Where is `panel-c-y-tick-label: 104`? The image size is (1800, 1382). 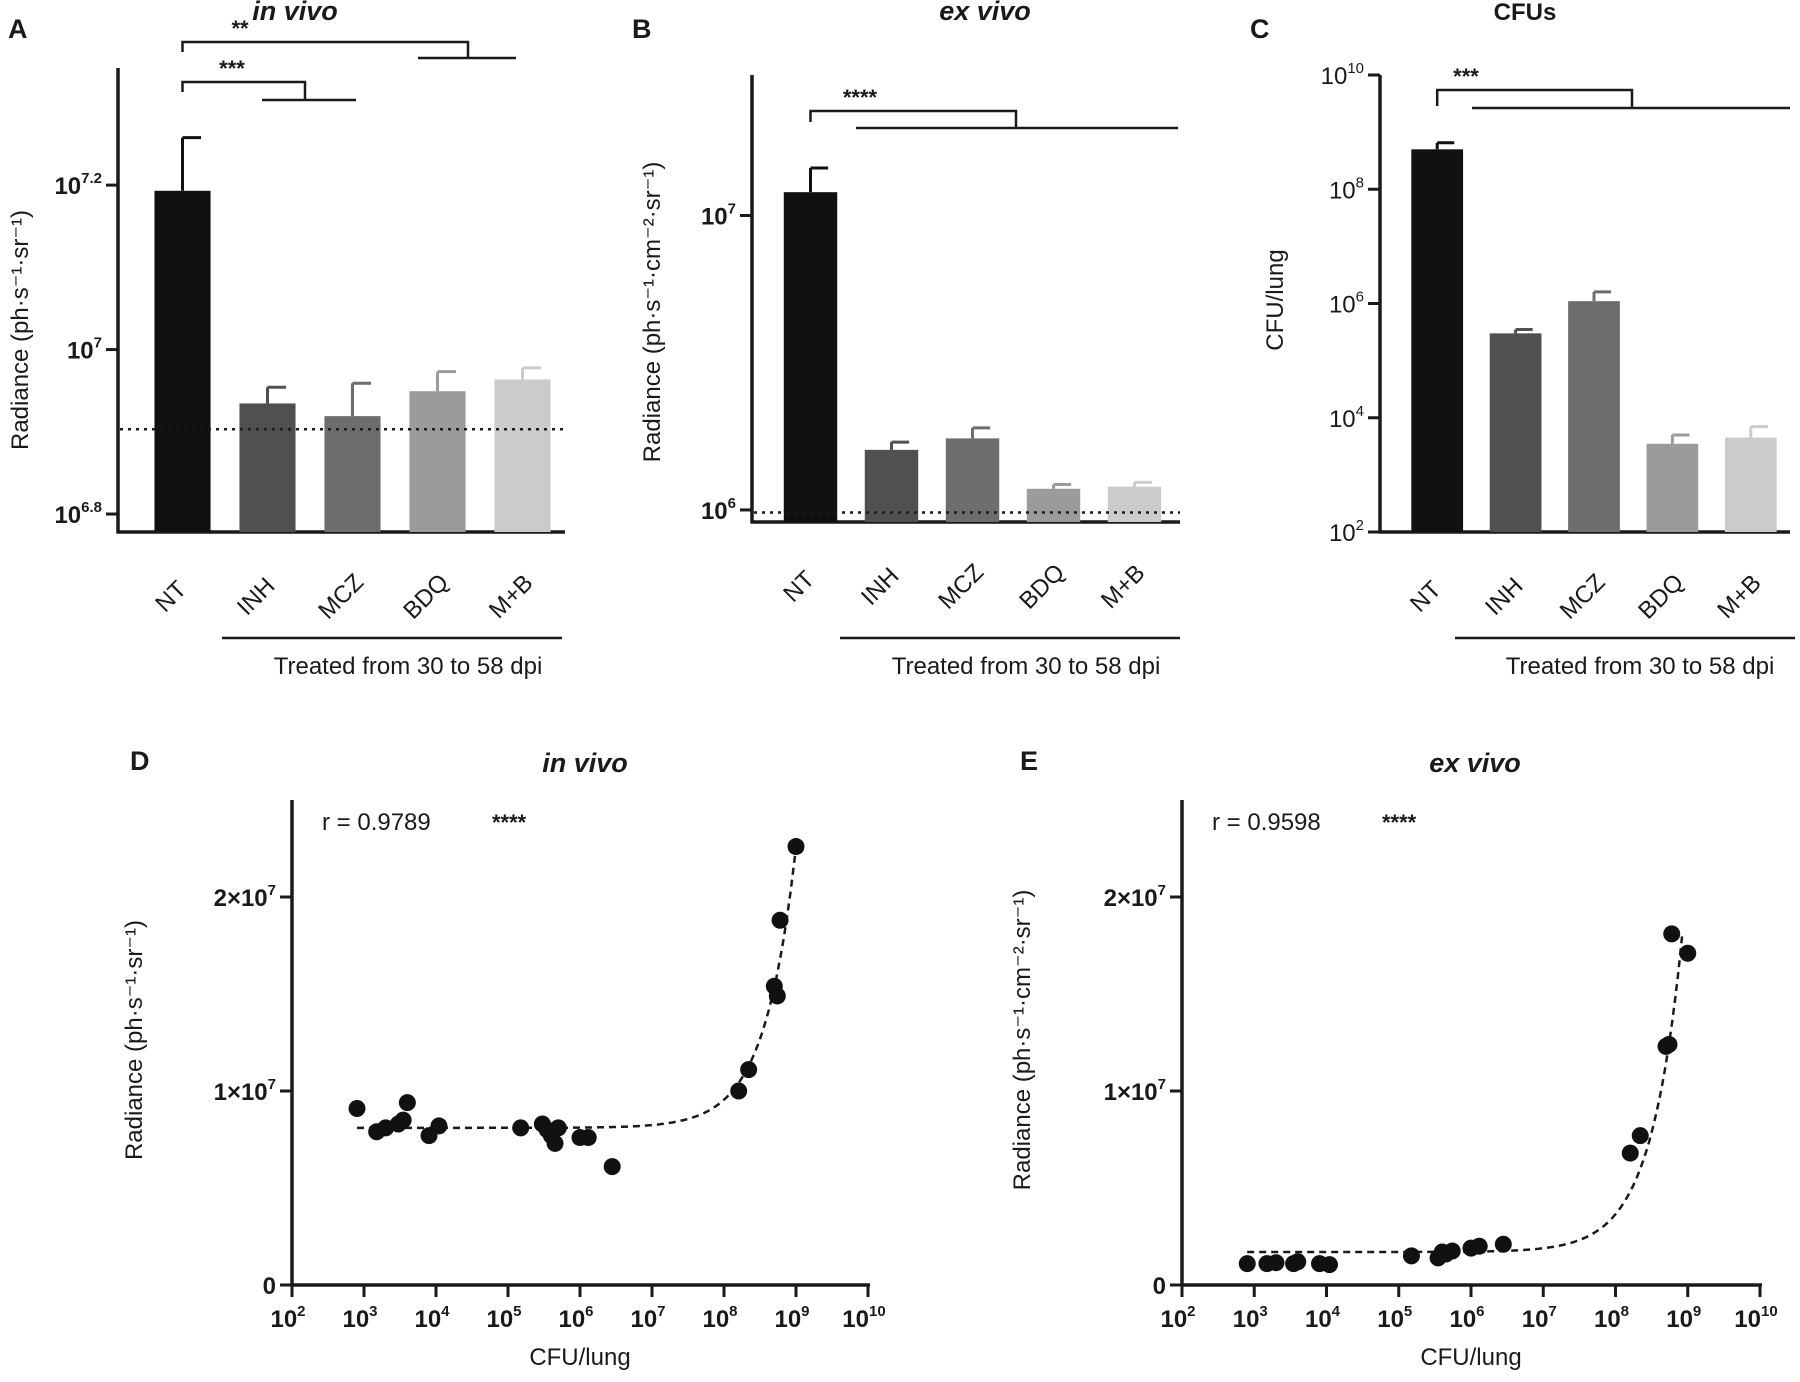
panel-c-y-tick-label: 104 is located at coordinates (1346, 418).